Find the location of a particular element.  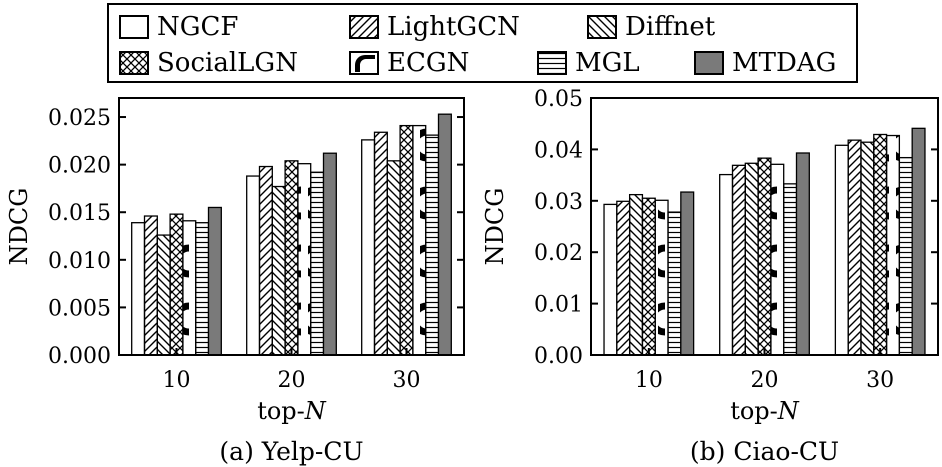

legend-item-mtdag: MTDAG is located at coordinates (765, 63).